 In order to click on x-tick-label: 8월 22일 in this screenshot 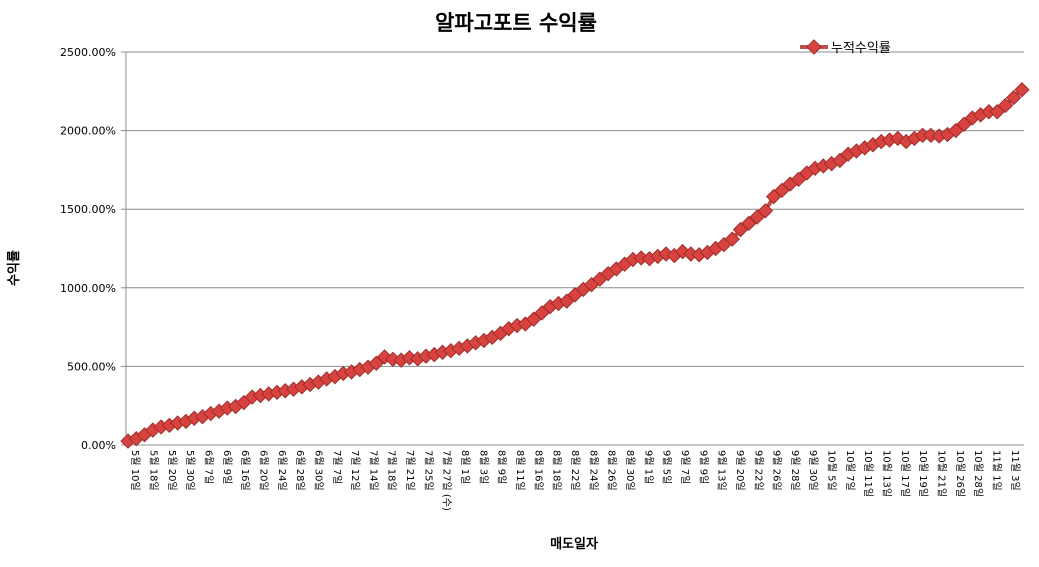, I will do `click(575, 470)`.